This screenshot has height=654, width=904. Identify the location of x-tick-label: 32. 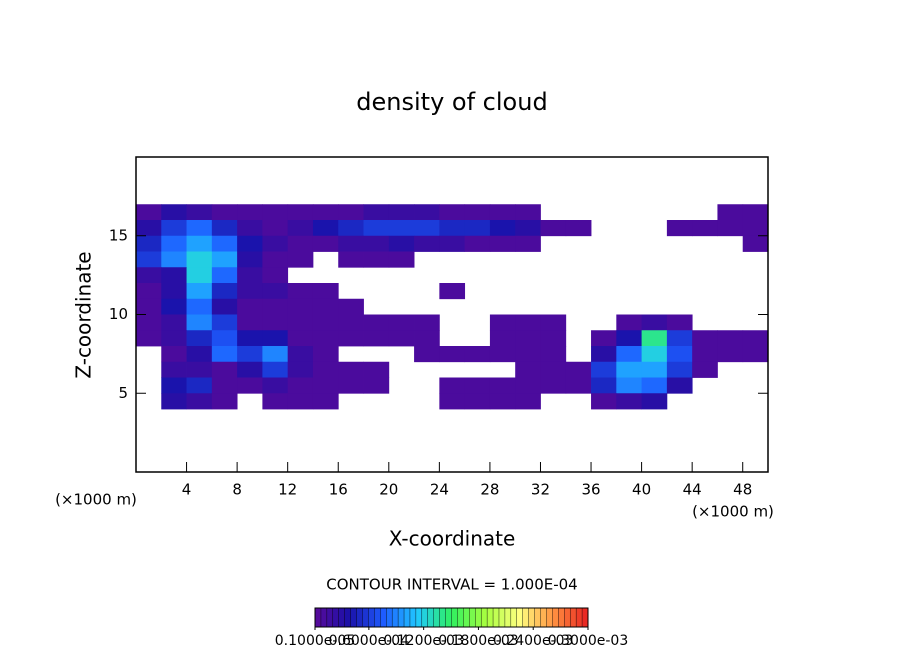
(540, 490).